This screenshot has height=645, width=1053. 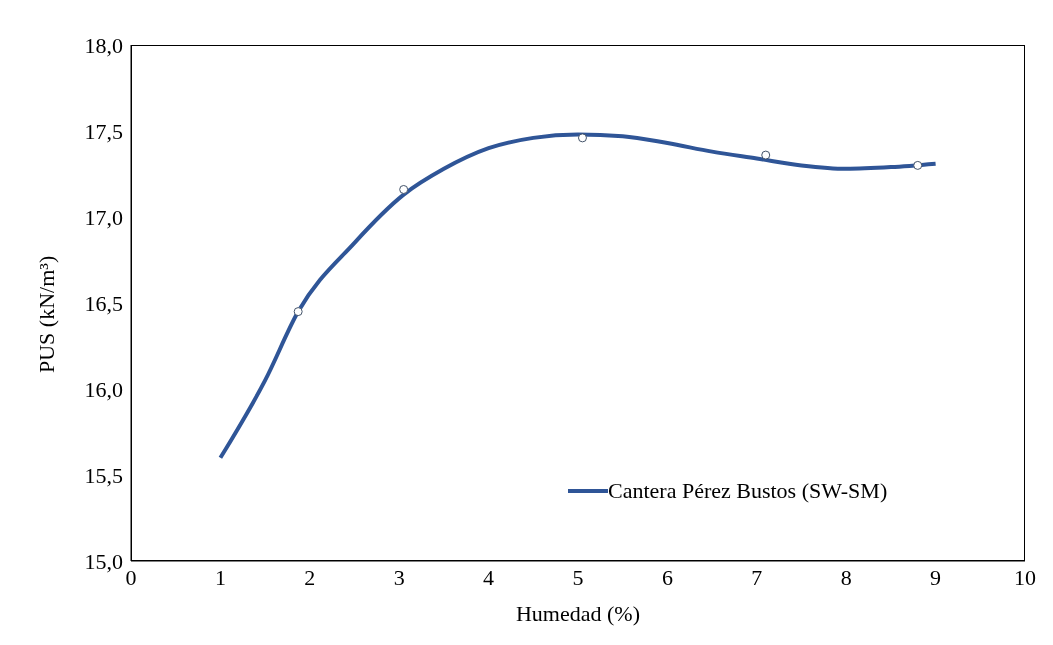 What do you see at coordinates (103, 303) in the screenshot?
I see `y-tick-label: 16,5` at bounding box center [103, 303].